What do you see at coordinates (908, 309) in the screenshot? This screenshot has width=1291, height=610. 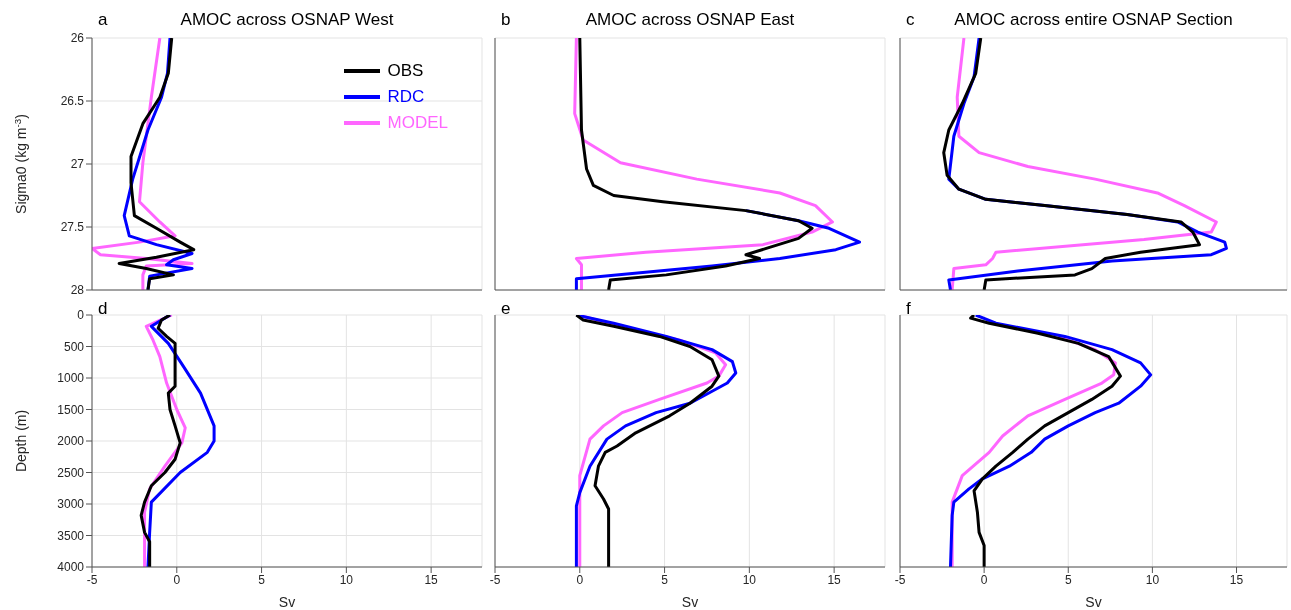 I see `annotation: f` at bounding box center [908, 309].